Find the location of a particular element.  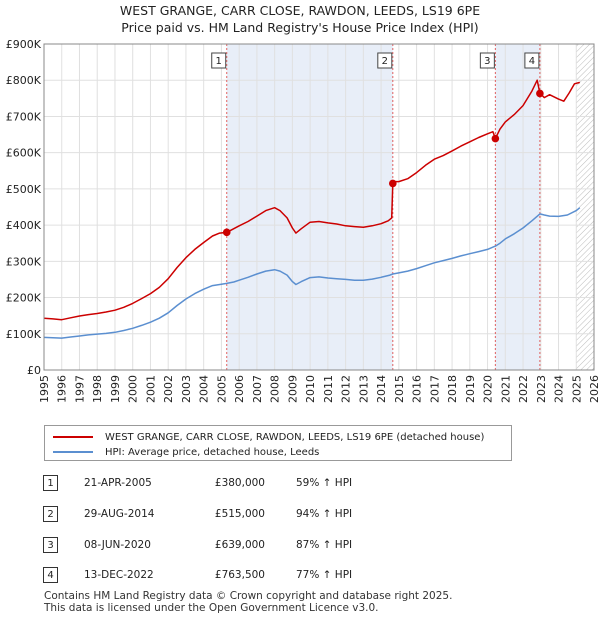

x-tick-label: 2020 is located at coordinates (488, 389).